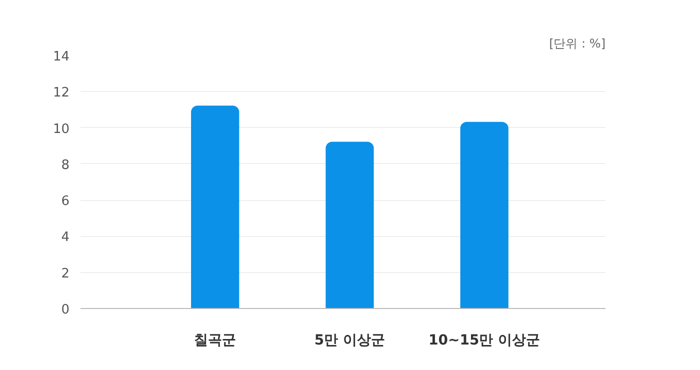 This screenshot has height=370, width=700. I want to click on y-tick-label: 2, so click(65, 274).